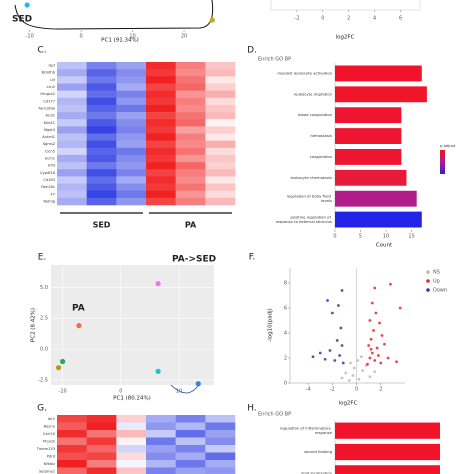 The height and width of the screenshot is (474, 474). Describe the element at coordinates (436, 282) in the screenshot. I see `legend-label: Up` at that location.